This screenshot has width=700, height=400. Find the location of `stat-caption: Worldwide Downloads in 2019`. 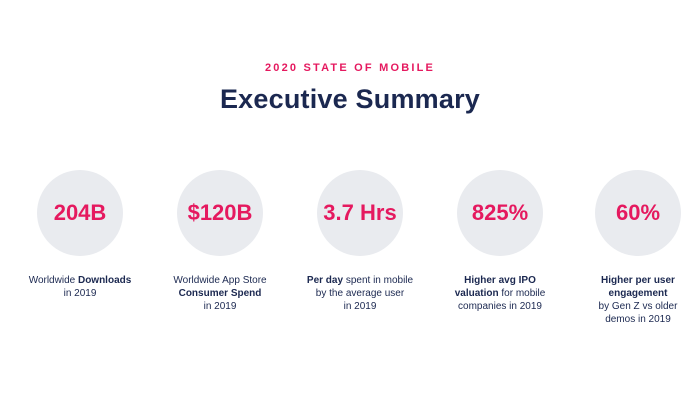

stat-caption: Worldwide Downloads in 2019 is located at coordinates (80, 287).